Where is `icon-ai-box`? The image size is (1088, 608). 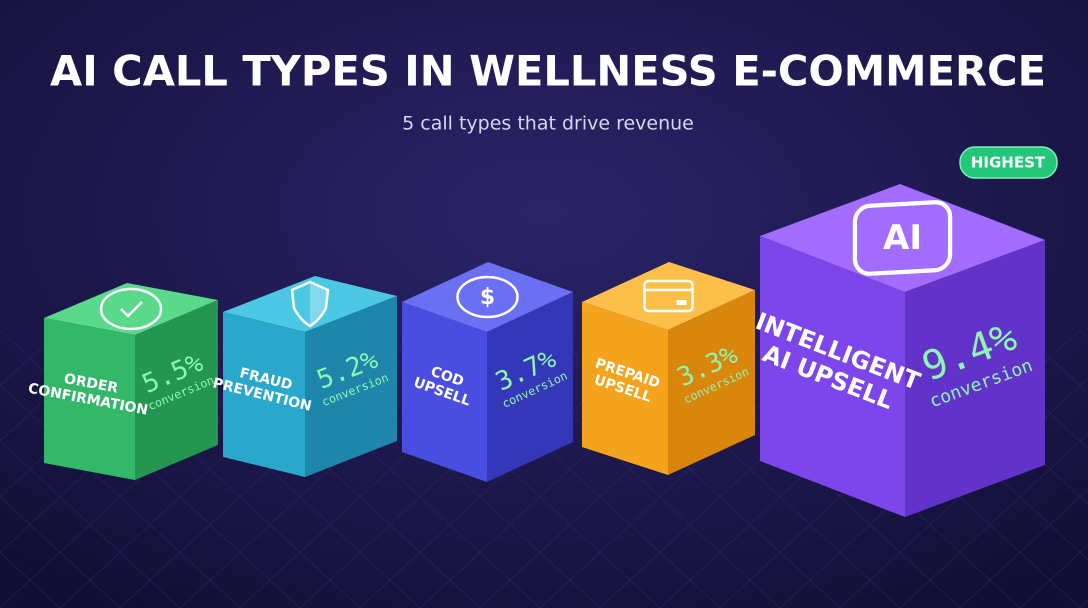 icon-ai-box is located at coordinates (902, 238).